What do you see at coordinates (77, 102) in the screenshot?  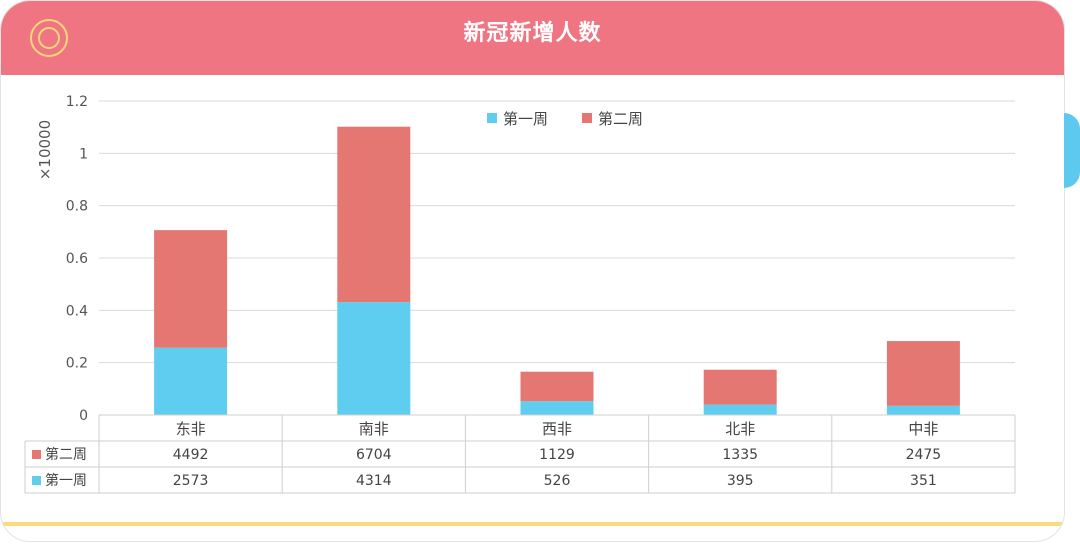 I see `y-tick-label: 1.2` at bounding box center [77, 102].